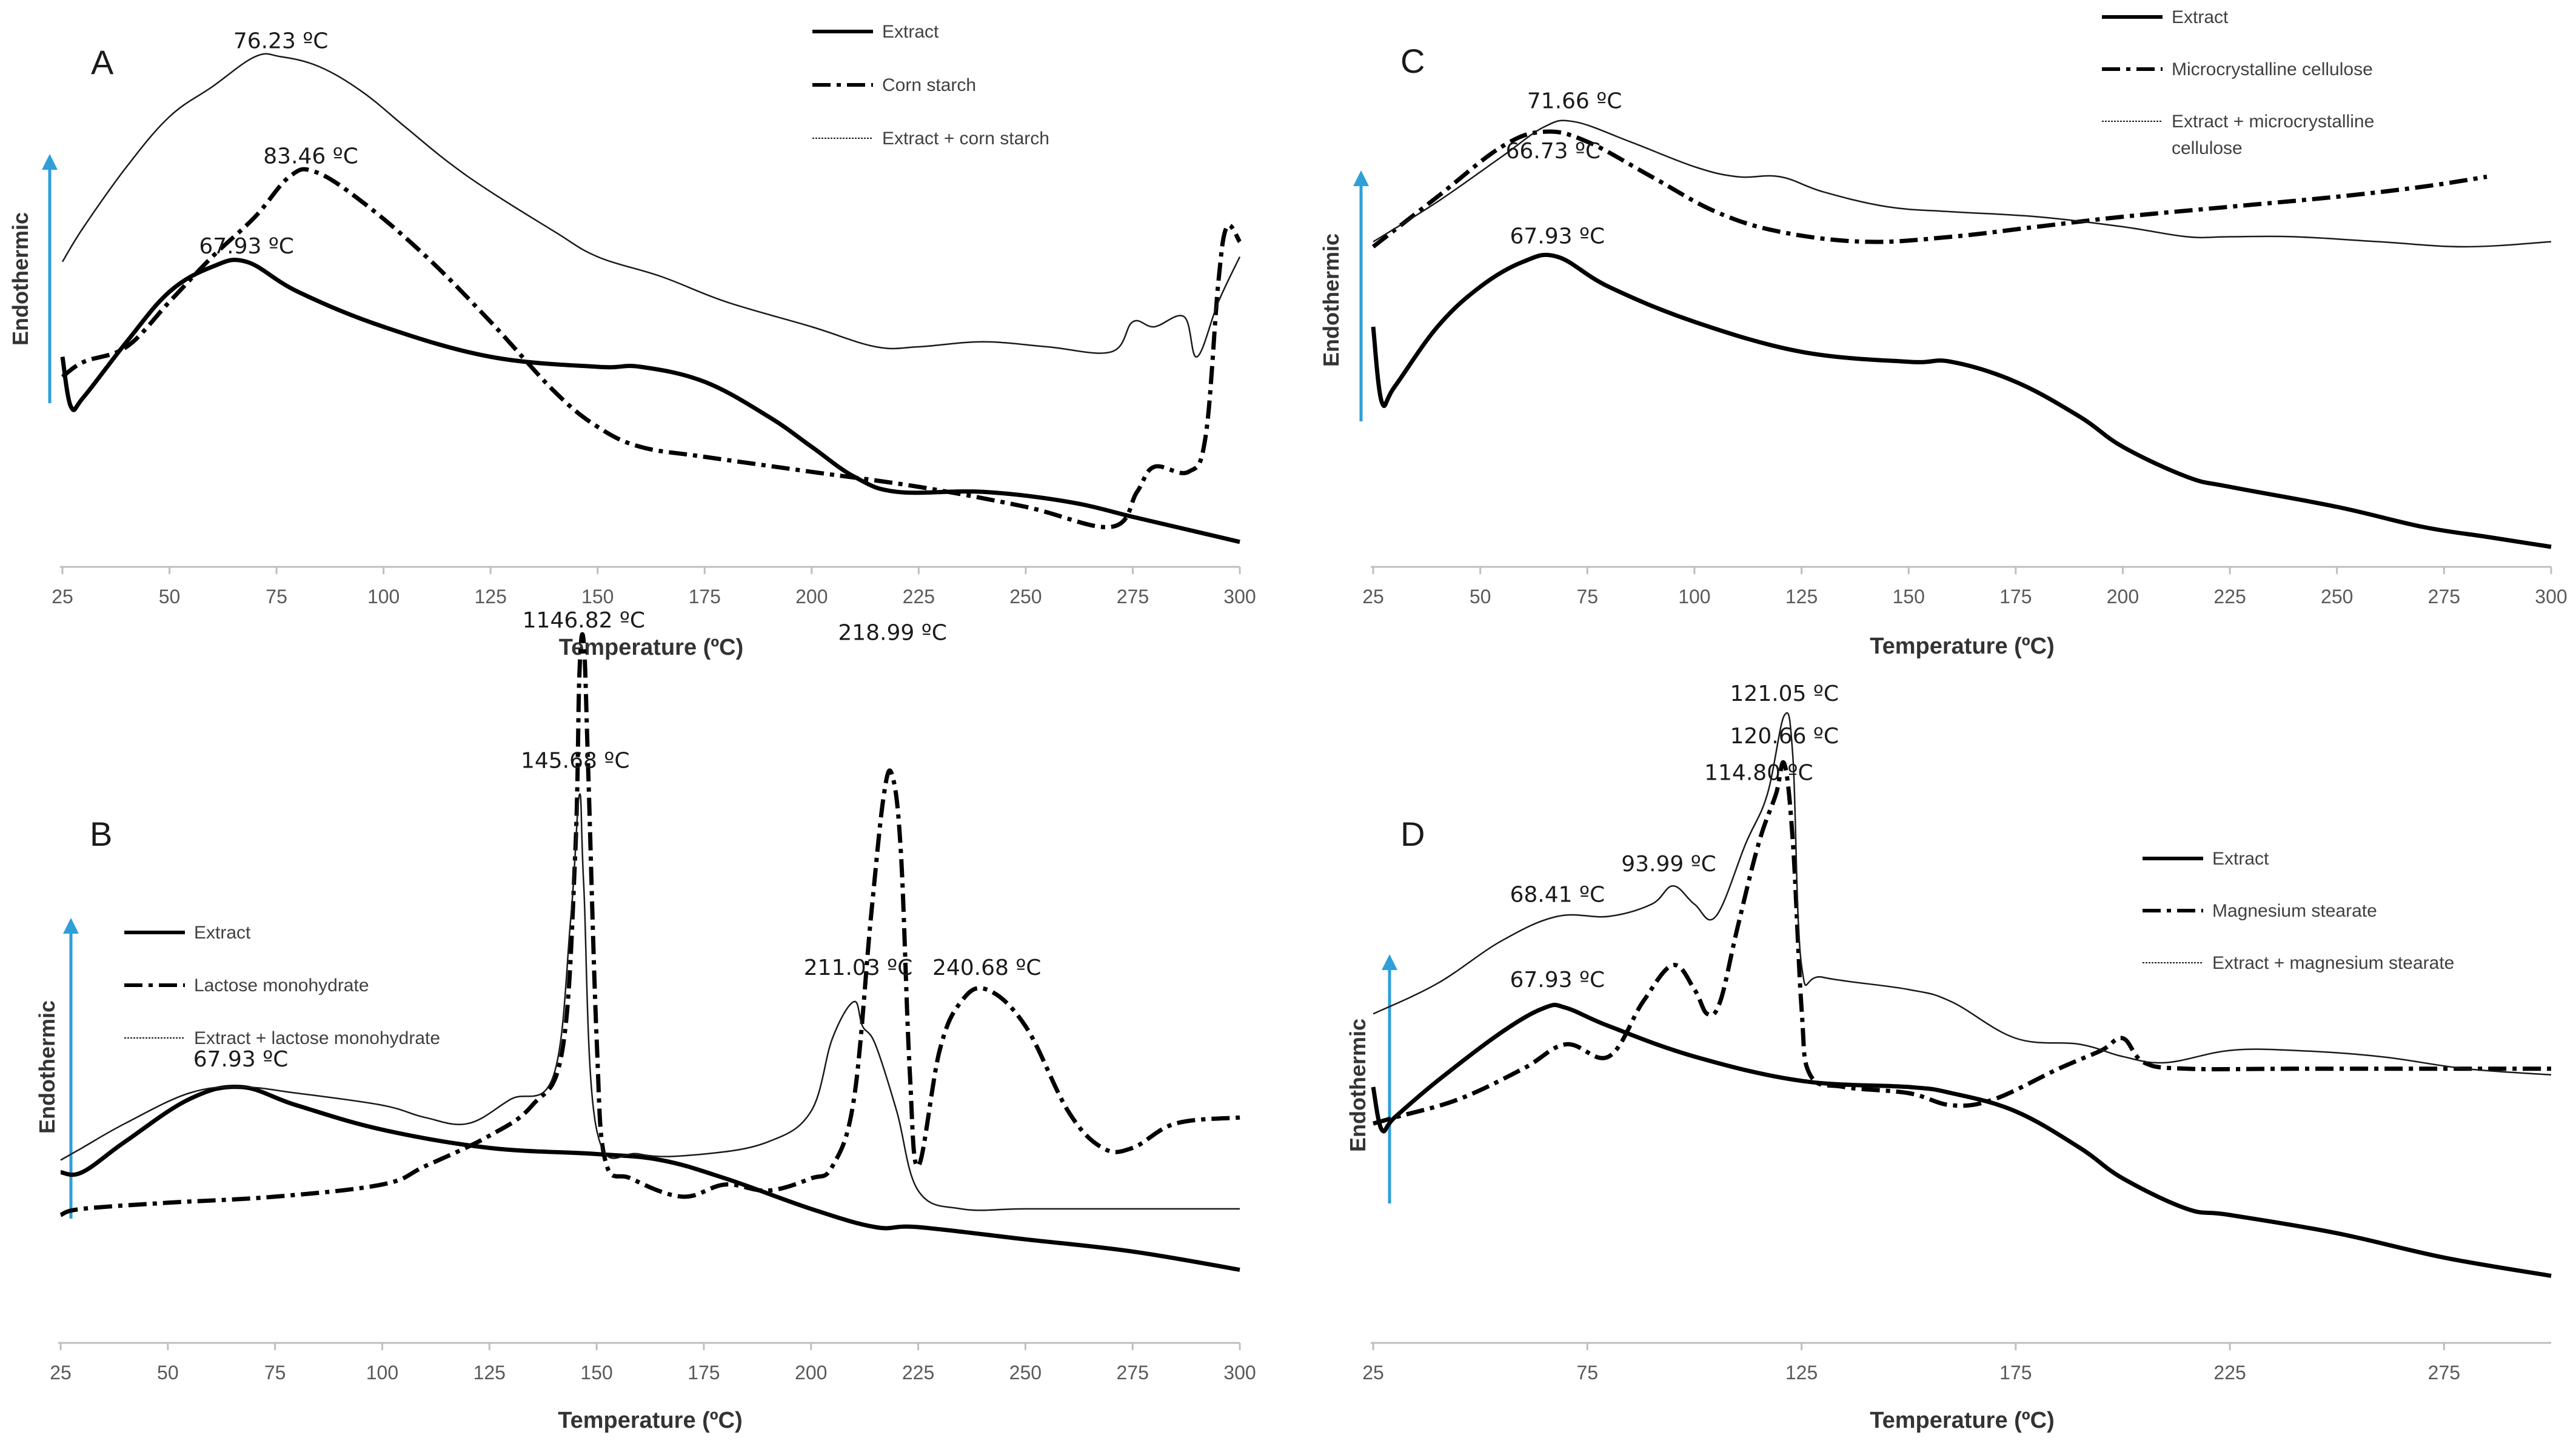 The height and width of the screenshot is (1449, 2576). I want to click on panel-label: D, so click(1412, 834).